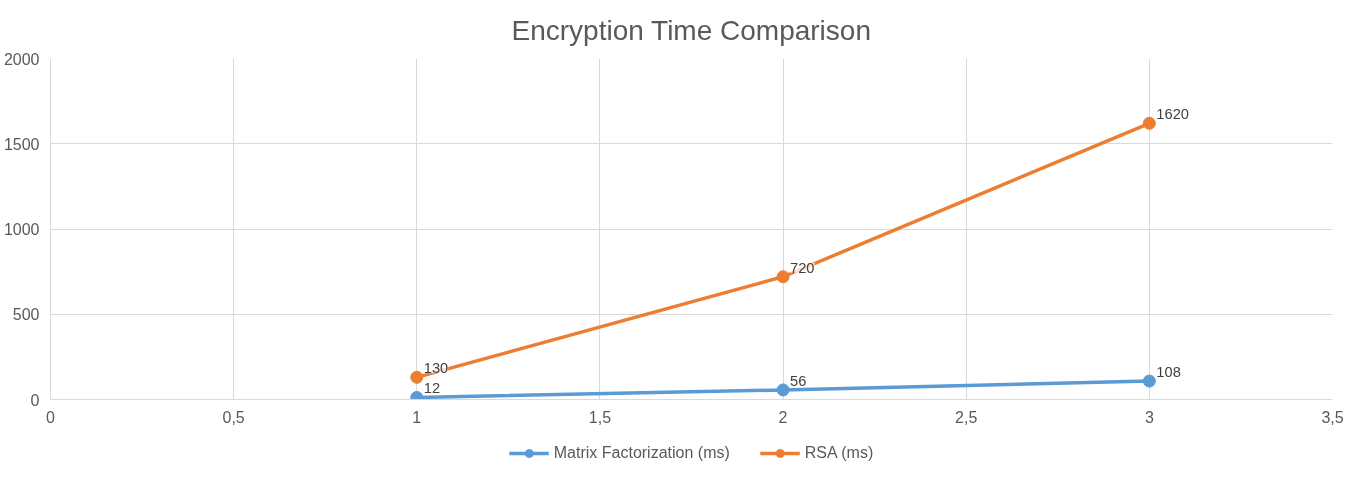 The width and height of the screenshot is (1370, 491). I want to click on y-tick-label: 1000, so click(21, 229).